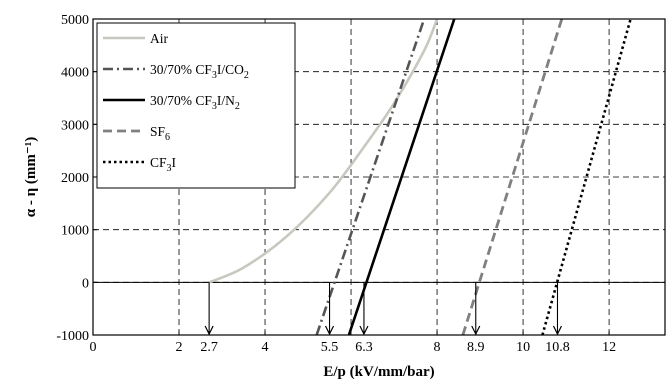  Describe the element at coordinates (179, 347) in the screenshot. I see `x-tick-label: 2` at that location.